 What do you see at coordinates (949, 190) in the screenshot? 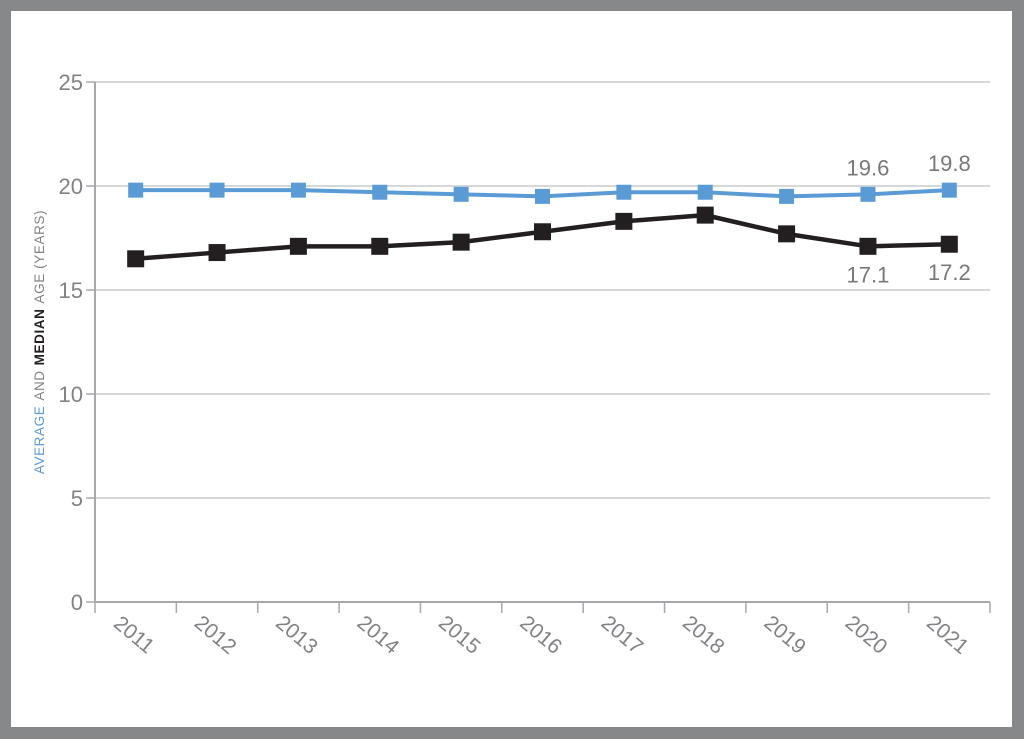
I see `marker-average-2021` at bounding box center [949, 190].